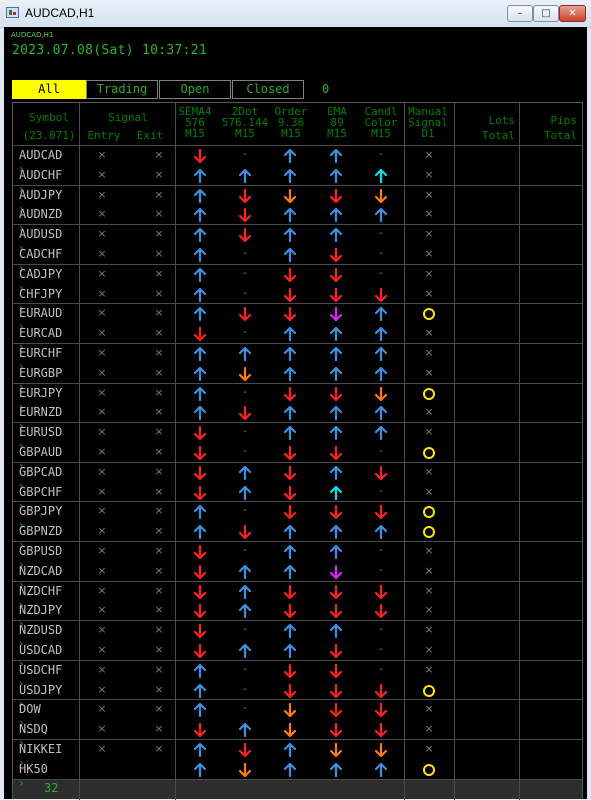 The image size is (591, 800). What do you see at coordinates (40, 419) in the screenshot?
I see `symbol-label: EURNZD ›` at bounding box center [40, 419].